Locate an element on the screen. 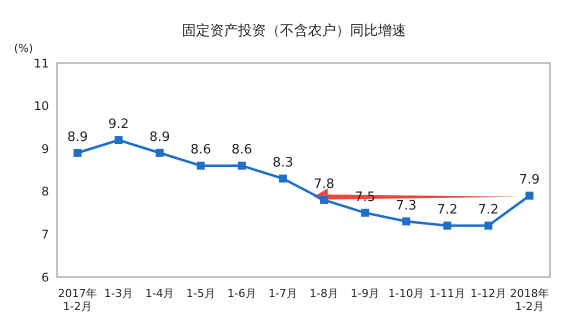 Image resolution: width=588 pixels, height=333 pixels. x-tick-label: 1-10月 is located at coordinates (406, 293).